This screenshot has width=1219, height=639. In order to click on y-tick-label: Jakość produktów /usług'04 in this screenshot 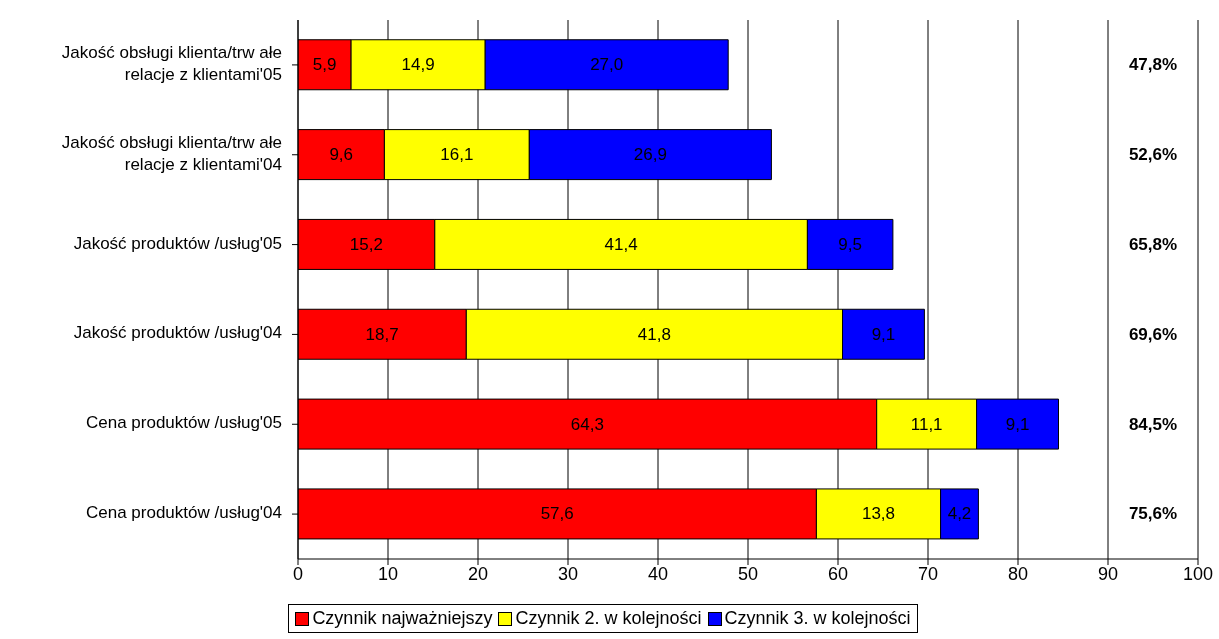, I will do `click(177, 333)`.